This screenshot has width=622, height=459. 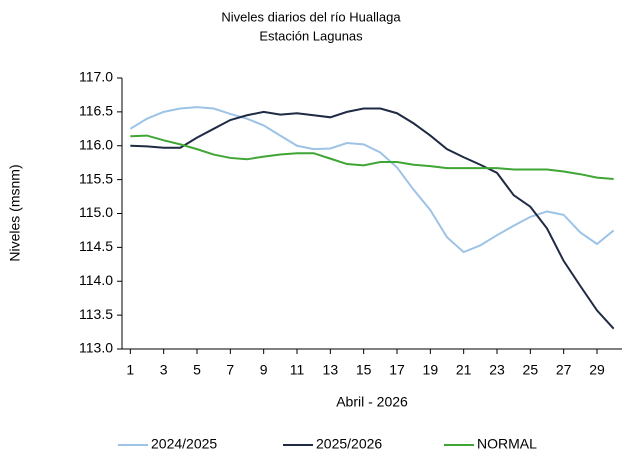 What do you see at coordinates (197, 370) in the screenshot?
I see `x-tick-label: 5` at bounding box center [197, 370].